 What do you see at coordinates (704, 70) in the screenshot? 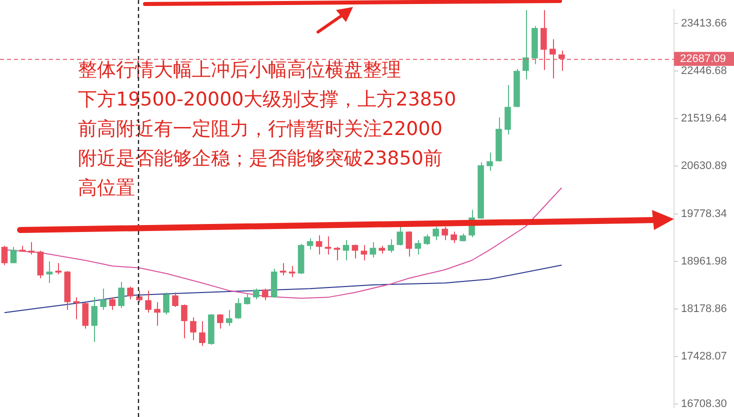
I see `y-tick-label: 22446.68` at bounding box center [704, 70].